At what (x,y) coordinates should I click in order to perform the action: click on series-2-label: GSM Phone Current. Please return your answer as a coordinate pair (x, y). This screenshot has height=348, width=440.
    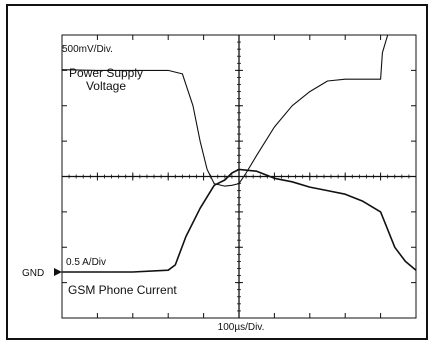
    Looking at the image, I should click on (122, 290).